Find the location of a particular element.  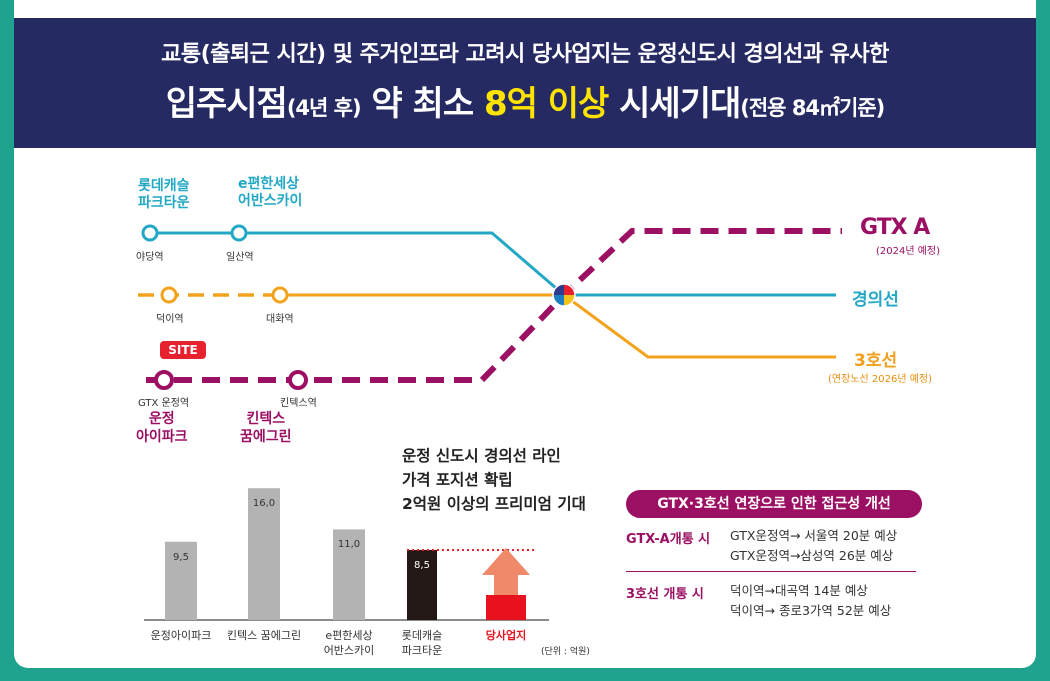

bar-category-1: 킨텍스 꿈에그린 is located at coordinates (264, 635).